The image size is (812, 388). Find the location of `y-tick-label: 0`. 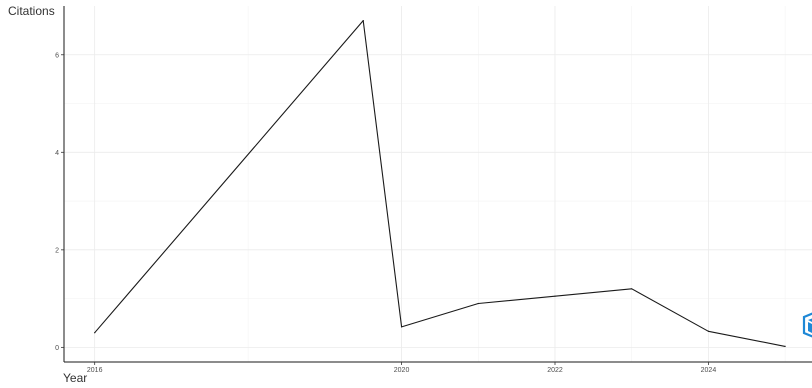

y-tick-label: 0 is located at coordinates (57, 348).